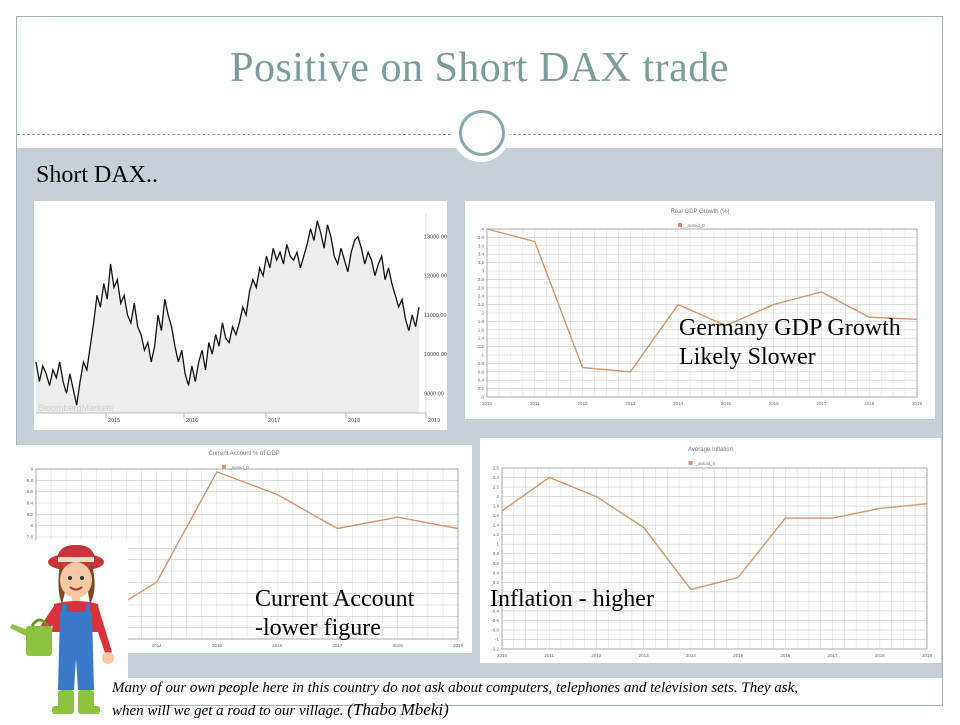 This screenshot has height=725, width=960. What do you see at coordinates (30, 480) in the screenshot?
I see `y-tick-label: 8.8` at bounding box center [30, 480].